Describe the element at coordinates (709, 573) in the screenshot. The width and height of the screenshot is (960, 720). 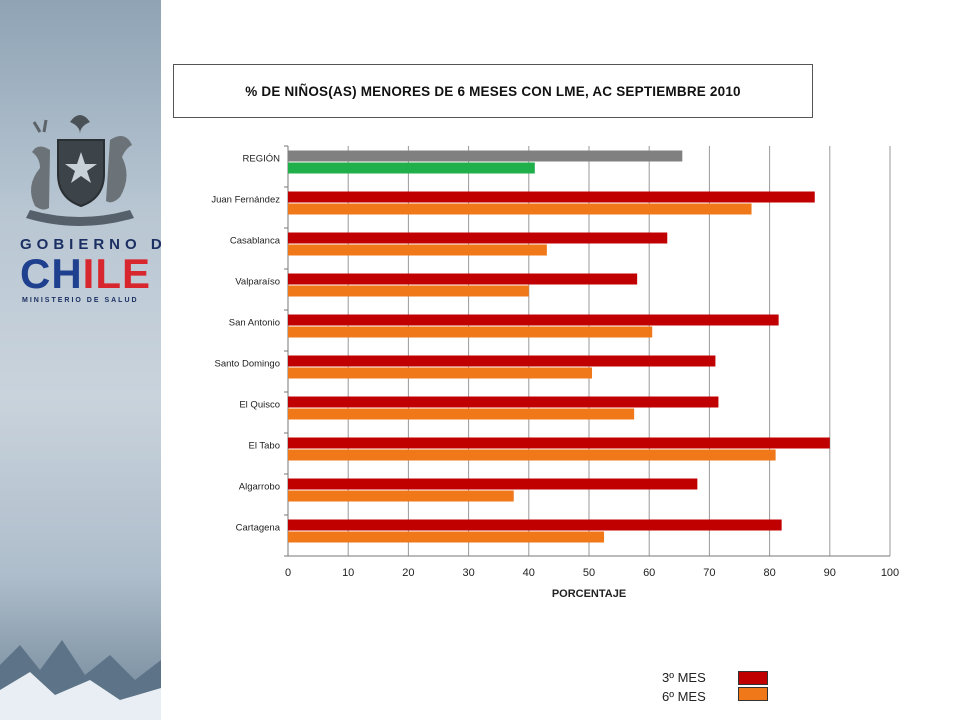
I see `x-tick-label: 70` at that location.